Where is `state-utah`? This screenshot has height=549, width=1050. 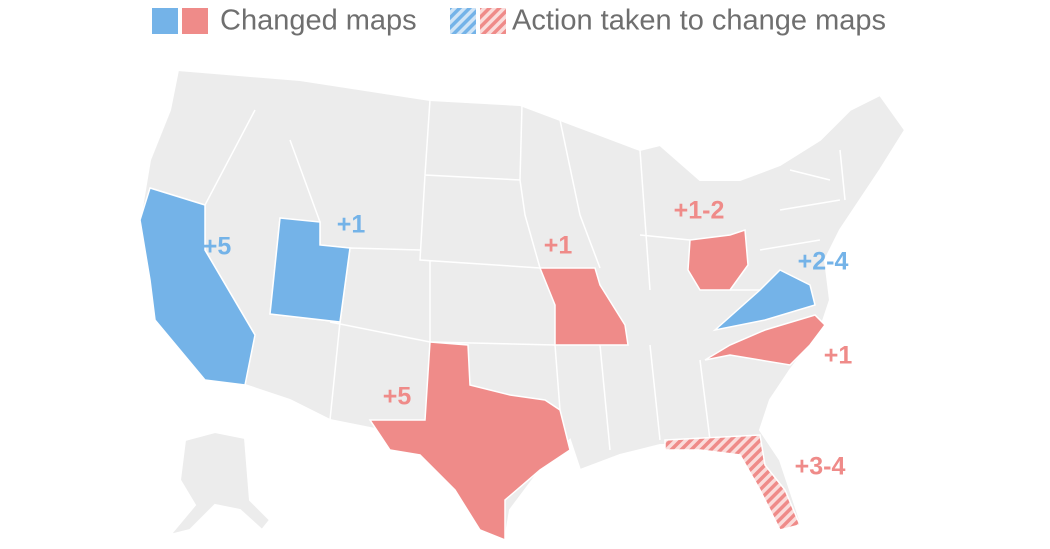
state-utah is located at coordinates (310, 270).